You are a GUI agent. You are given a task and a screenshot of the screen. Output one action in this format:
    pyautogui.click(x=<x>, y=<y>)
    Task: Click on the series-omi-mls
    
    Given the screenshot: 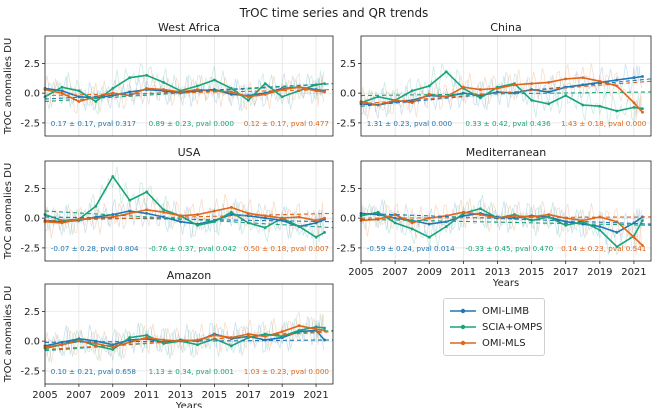 What is the action you would take?
    pyautogui.click(x=184, y=336)
    